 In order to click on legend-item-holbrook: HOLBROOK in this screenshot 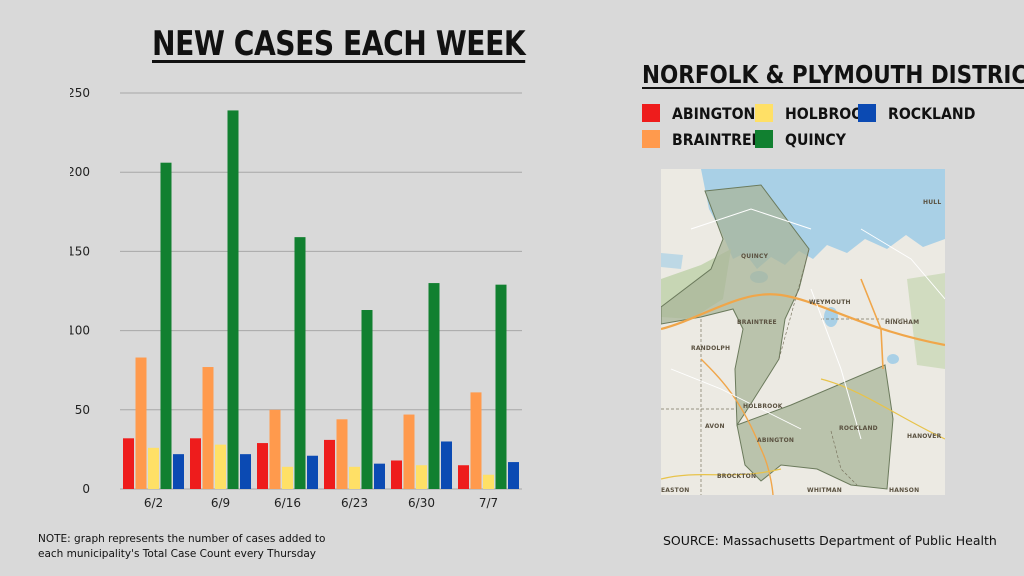, I will do `click(820, 113)`.